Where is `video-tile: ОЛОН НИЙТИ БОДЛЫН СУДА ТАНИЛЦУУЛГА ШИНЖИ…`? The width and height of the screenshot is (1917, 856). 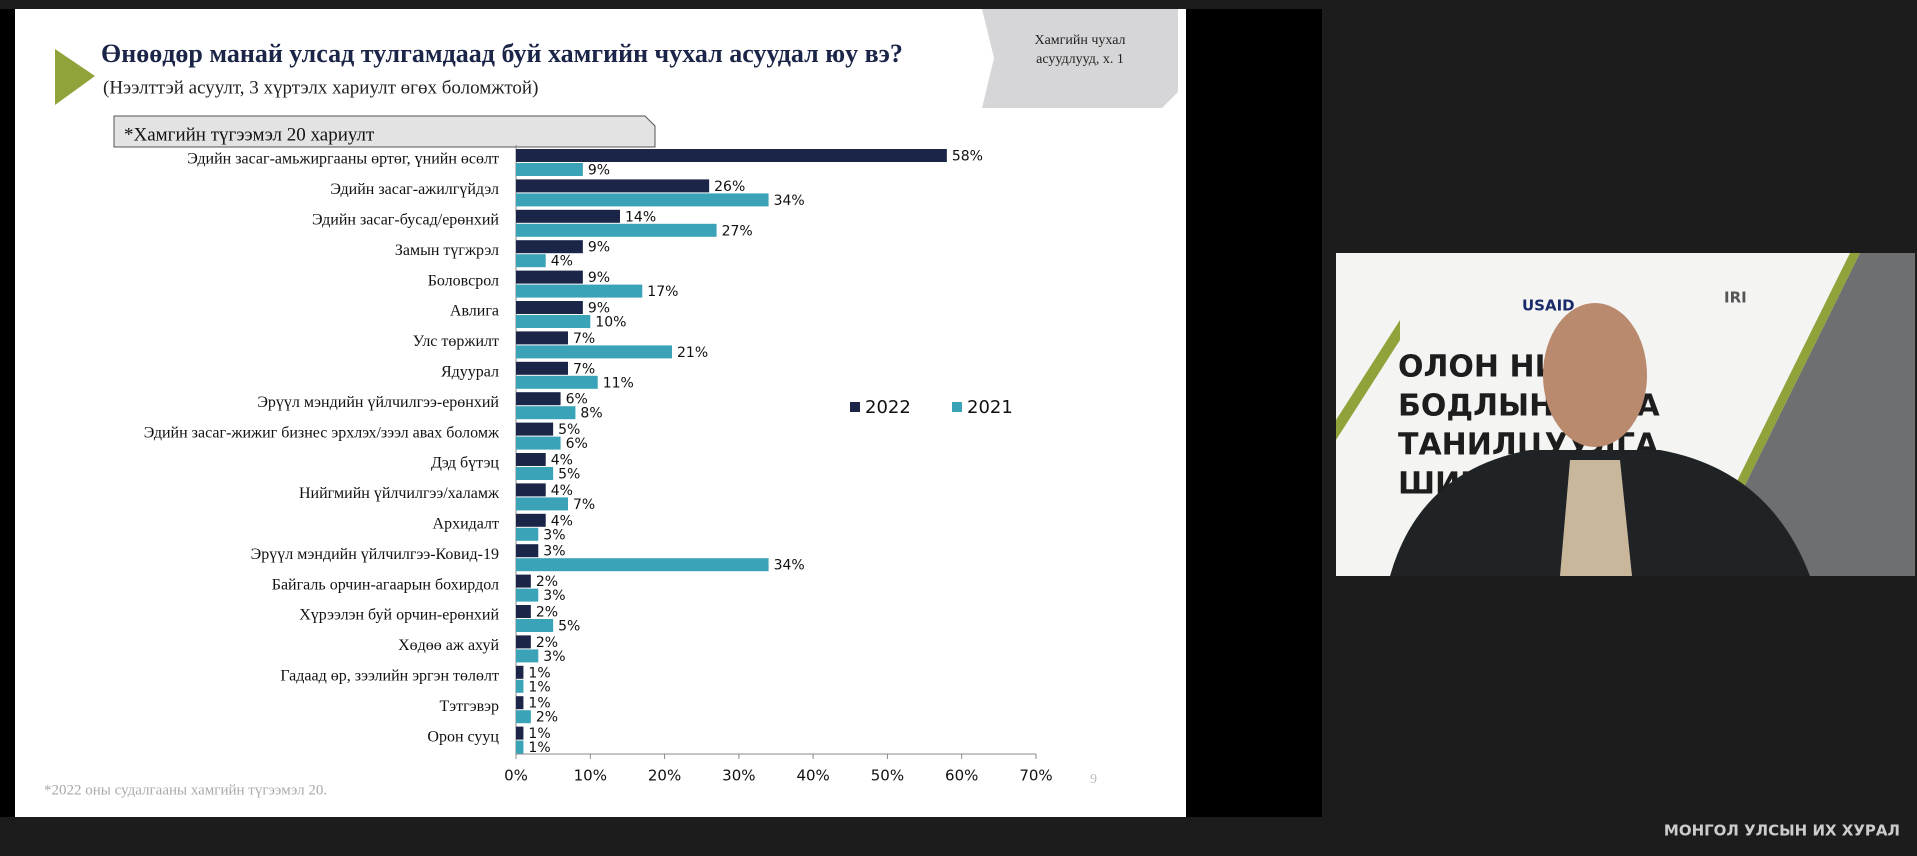
video-tile: ОЛОН НИЙТИ БОДЛЫН СУДА ТАНИЛЦУУЛГА ШИНЖИ… is located at coordinates (1625, 414).